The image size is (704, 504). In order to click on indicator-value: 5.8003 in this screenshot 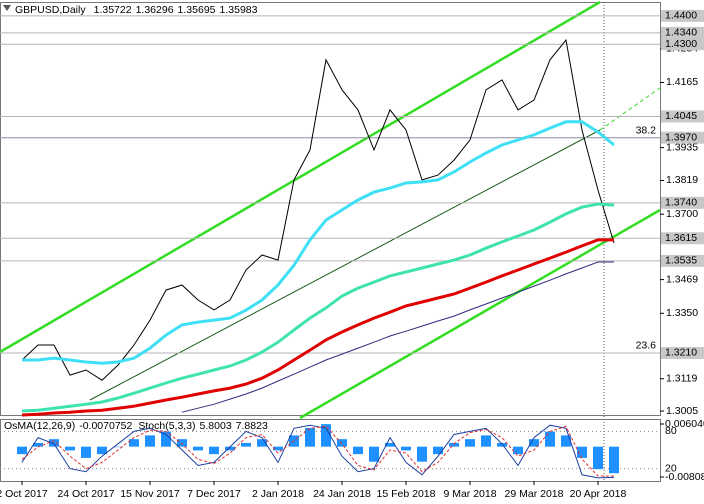, I will do `click(216, 426)`.